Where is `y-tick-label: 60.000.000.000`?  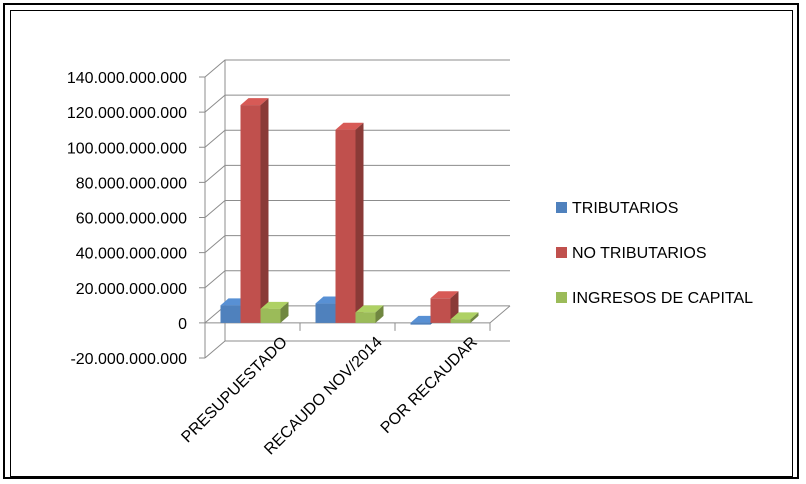 y-tick-label: 60.000.000.000 is located at coordinates (131, 219).